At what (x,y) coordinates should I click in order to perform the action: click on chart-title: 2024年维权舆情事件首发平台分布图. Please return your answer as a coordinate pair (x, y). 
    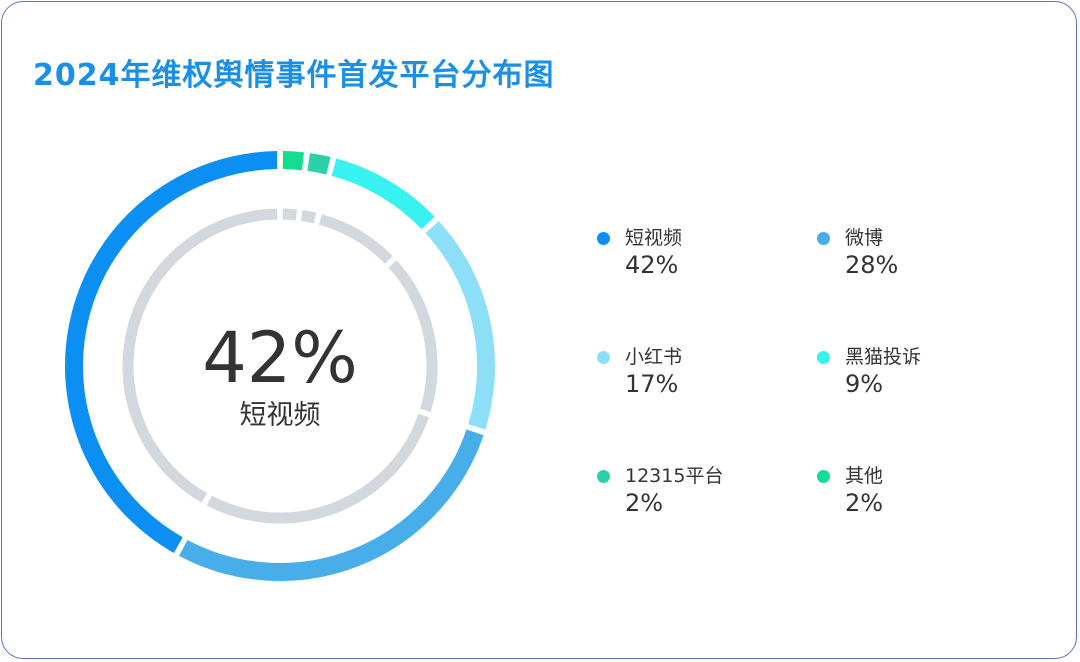
    Looking at the image, I should click on (294, 75).